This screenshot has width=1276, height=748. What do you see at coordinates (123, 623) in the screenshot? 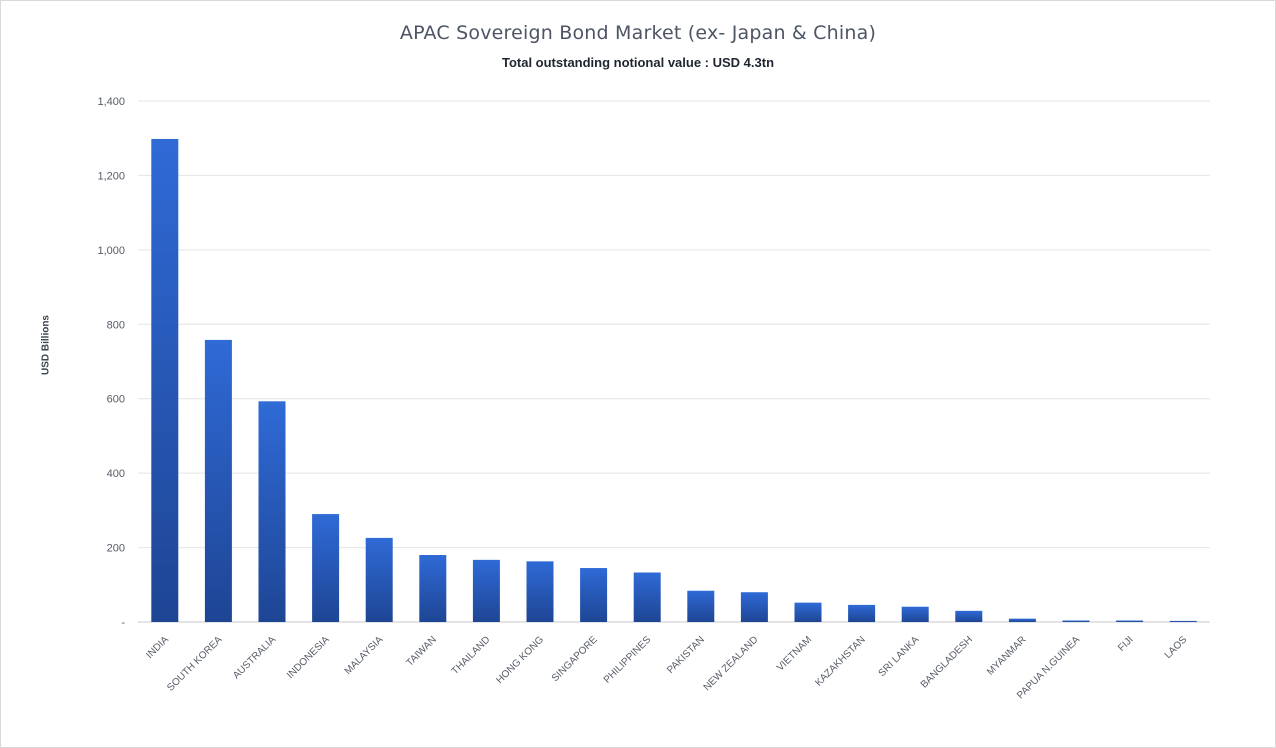
I see `y-tick-label: -` at bounding box center [123, 623].